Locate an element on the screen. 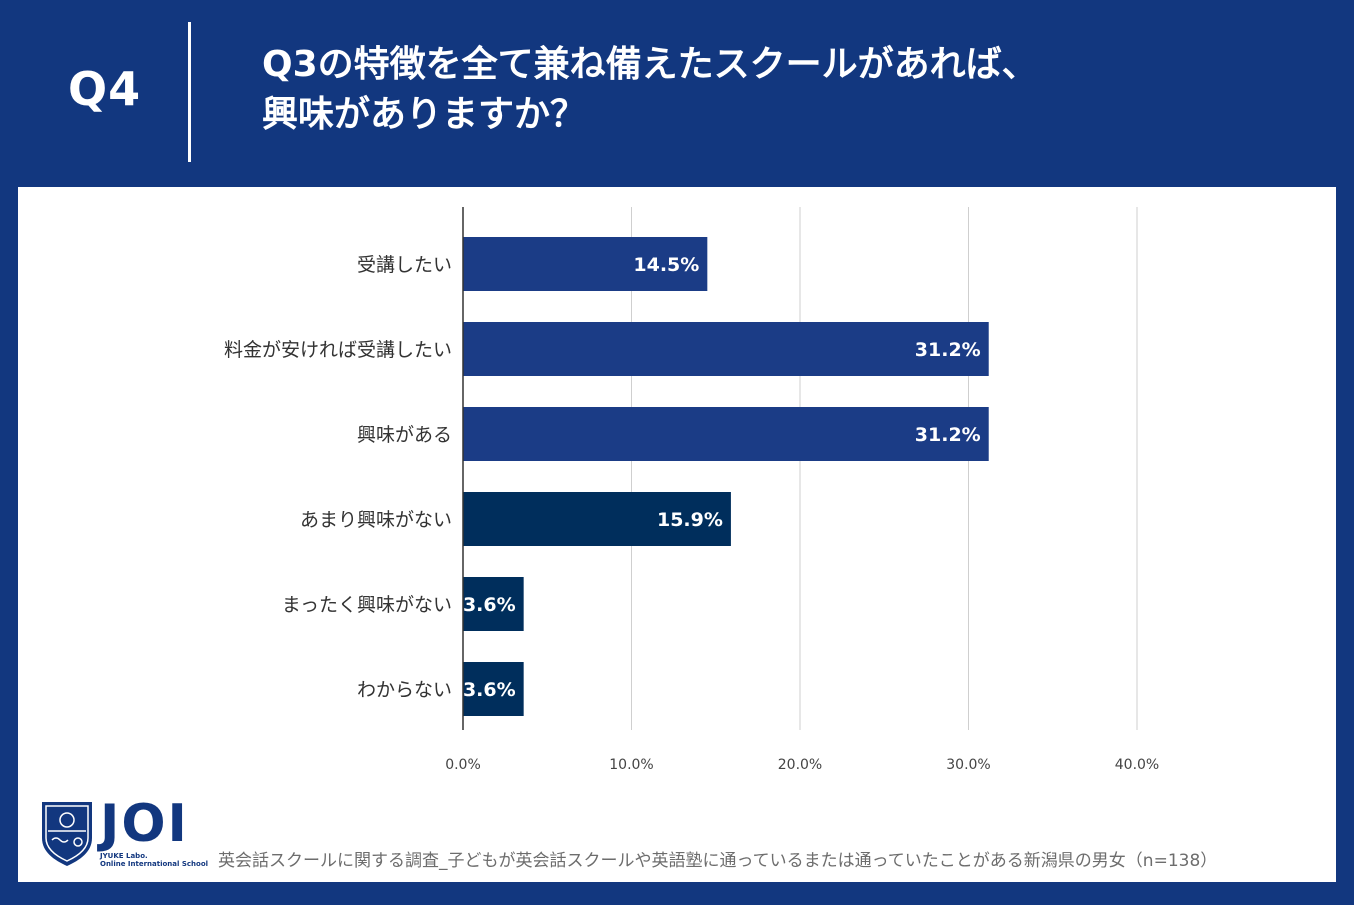 The height and width of the screenshot is (905, 1354). category-label: 受講したい is located at coordinates (404, 265).